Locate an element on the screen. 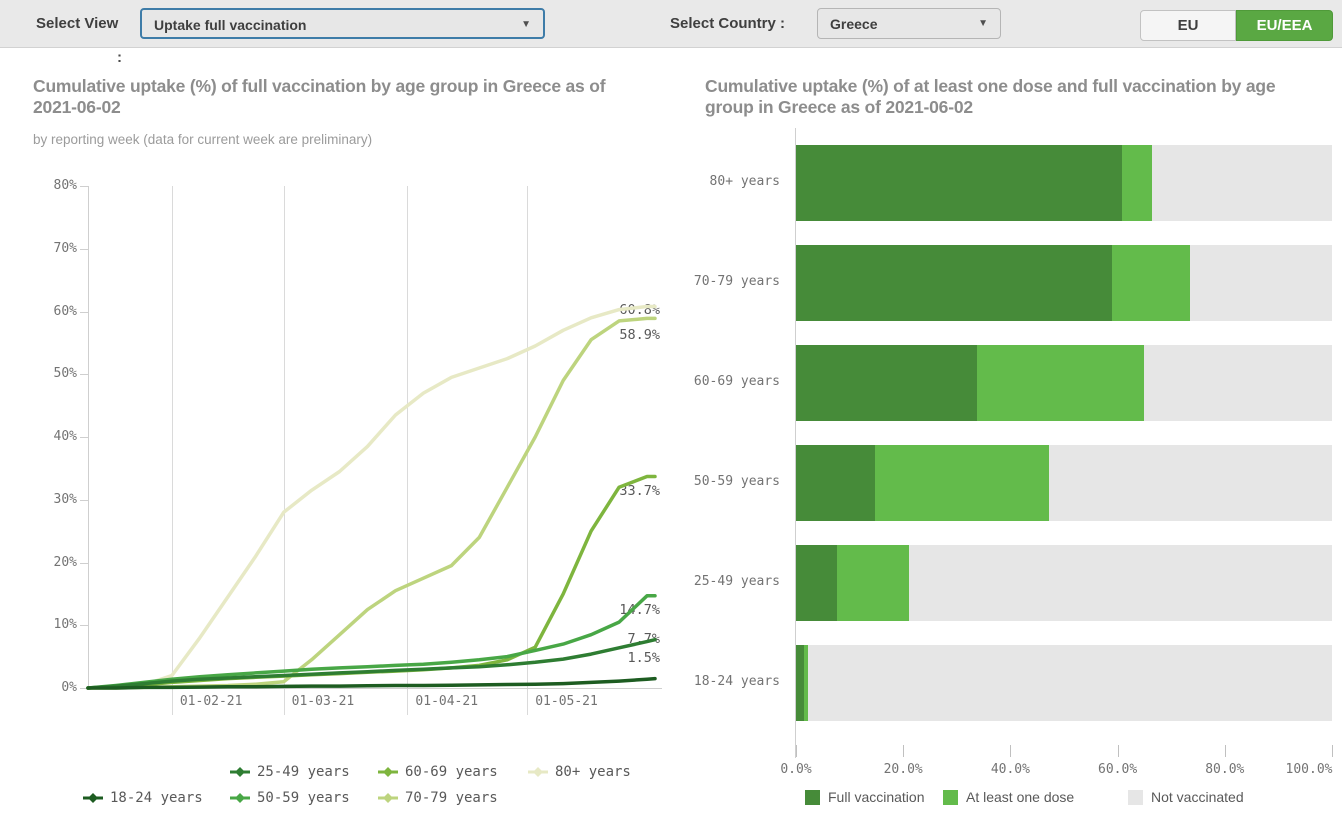 The image size is (1342, 830). bar-row-70-79-years is located at coordinates (1064, 283).